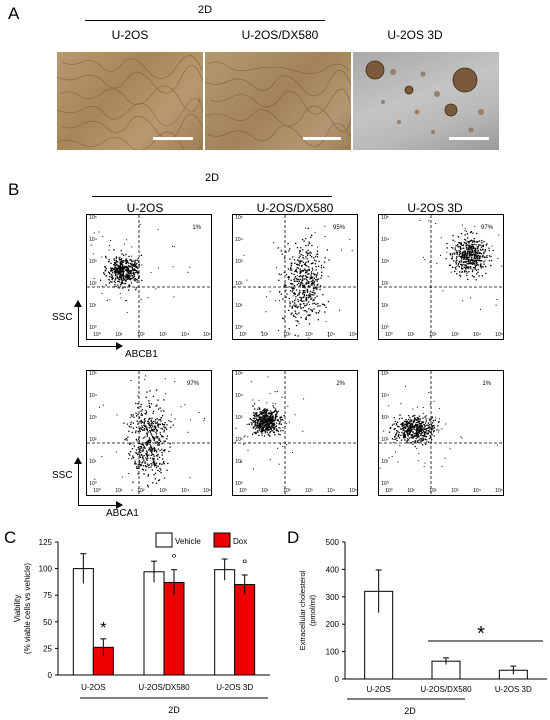 Image resolution: width=550 pixels, height=720 pixels. I want to click on x-tick-label: 10³, so click(309, 491).